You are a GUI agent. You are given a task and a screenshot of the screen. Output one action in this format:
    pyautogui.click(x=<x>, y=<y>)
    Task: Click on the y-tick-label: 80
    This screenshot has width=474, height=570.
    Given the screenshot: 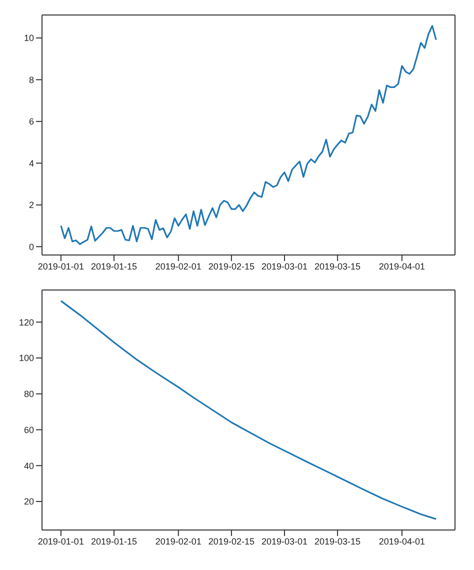 What is the action you would take?
    pyautogui.click(x=29, y=394)
    